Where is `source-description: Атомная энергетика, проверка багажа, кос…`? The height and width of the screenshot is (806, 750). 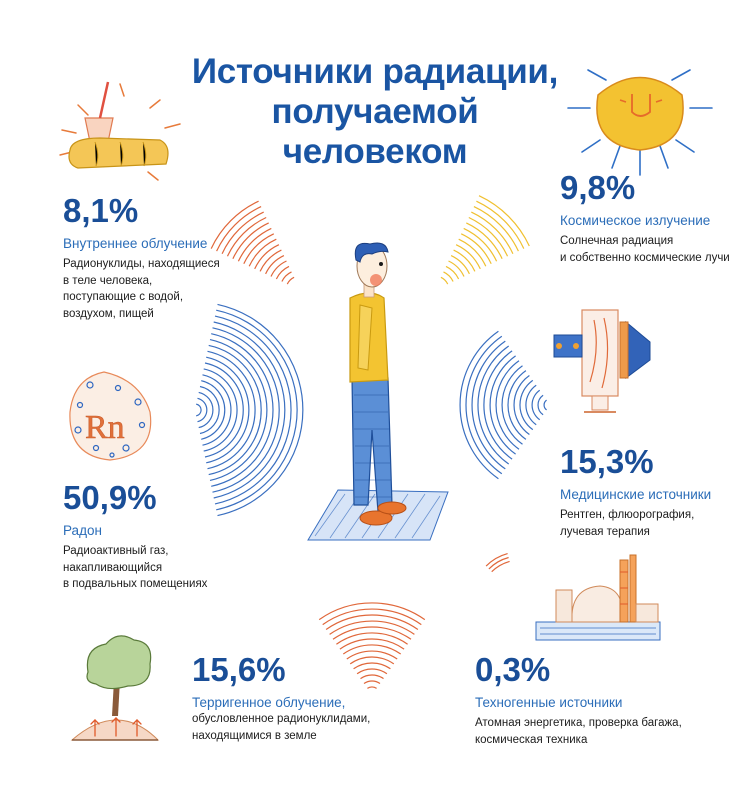
source-description: Атомная энергетика, проверка багажа, кос… is located at coordinates (578, 731).